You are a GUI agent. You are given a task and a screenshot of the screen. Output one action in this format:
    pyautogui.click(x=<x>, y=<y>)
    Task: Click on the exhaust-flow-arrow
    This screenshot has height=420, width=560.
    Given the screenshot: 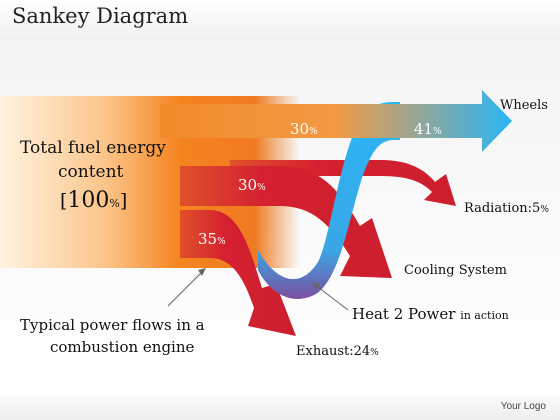 What is the action you would take?
    pyautogui.click(x=238, y=273)
    